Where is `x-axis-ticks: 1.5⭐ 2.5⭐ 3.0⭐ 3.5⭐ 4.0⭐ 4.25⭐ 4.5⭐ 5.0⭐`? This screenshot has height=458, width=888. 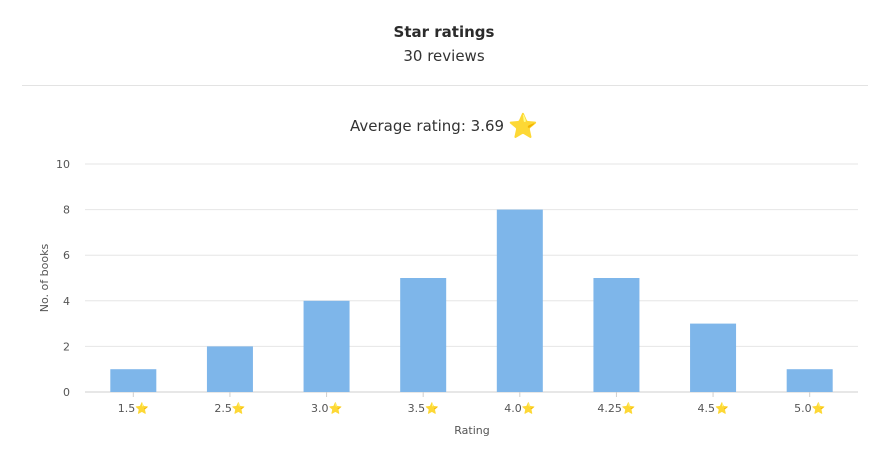 x-axis-ticks: 1.5⭐ 2.5⭐ 3.0⭐ 3.5⭐ 4.0⭐ 4.25⭐ 4.5⭐ 5.0⭐ is located at coordinates (472, 403).